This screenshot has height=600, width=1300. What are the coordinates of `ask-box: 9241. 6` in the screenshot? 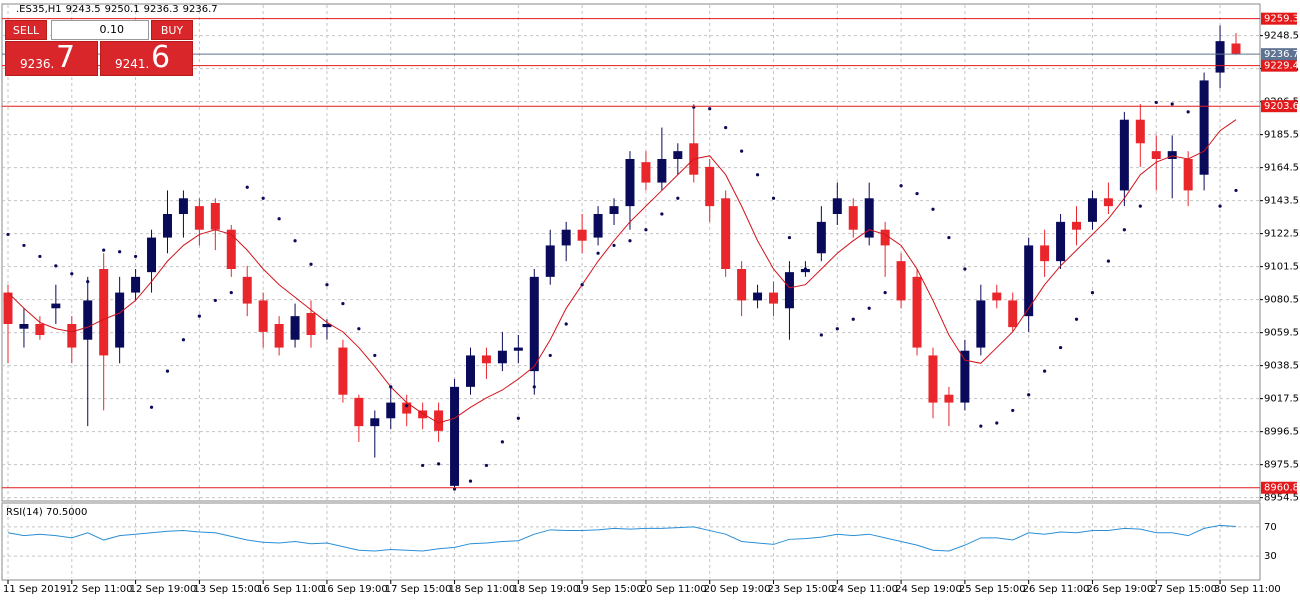 It's located at (146, 58).